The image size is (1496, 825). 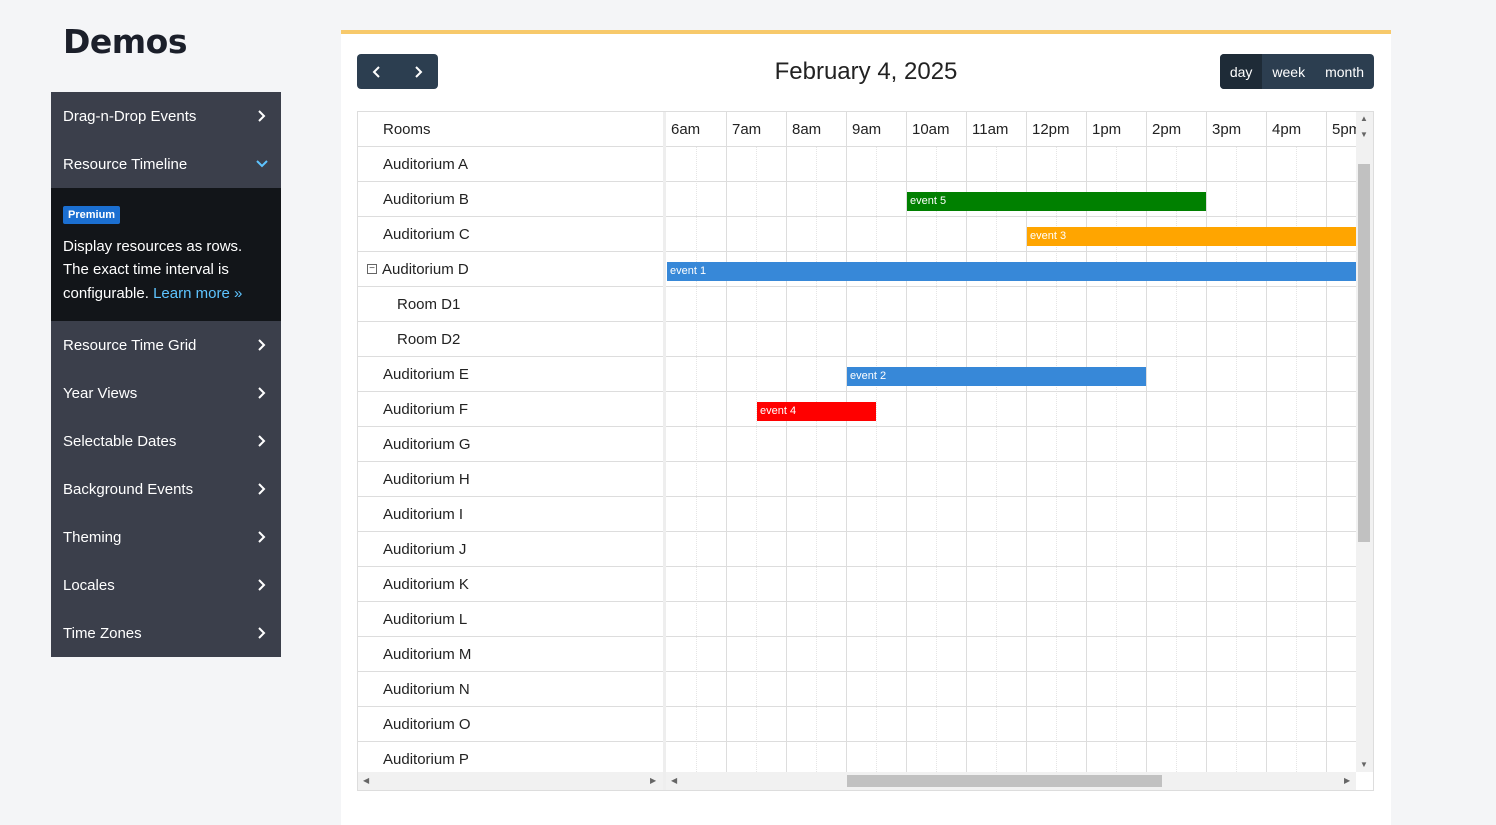 What do you see at coordinates (166, 116) in the screenshot?
I see `sidebar-item-drag-n-drop-events: Drag-n-Drop Events` at bounding box center [166, 116].